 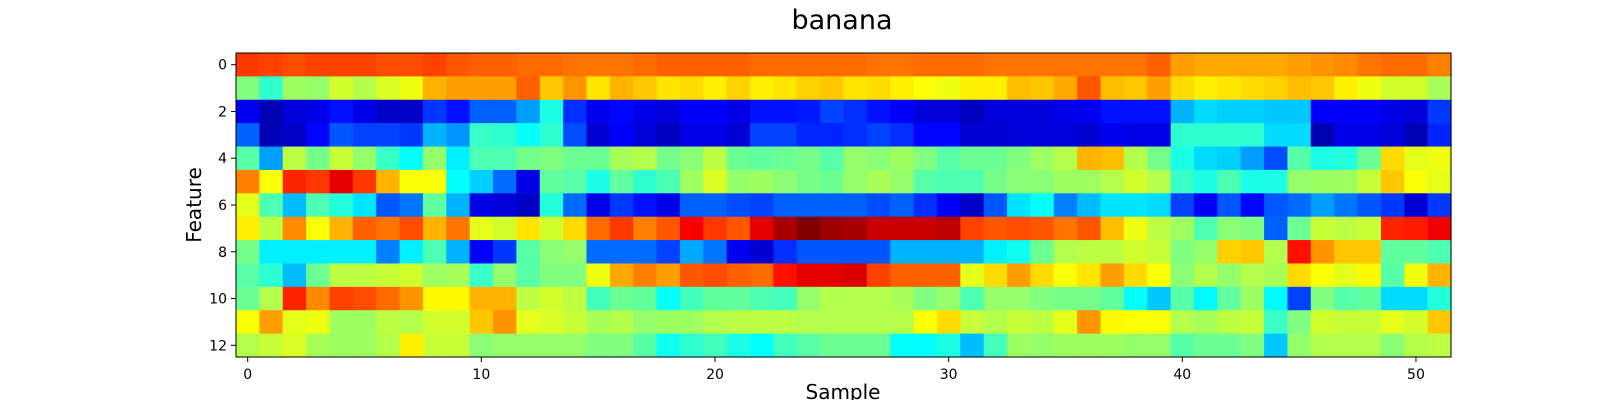 I want to click on y-tick-label: 12, so click(x=218, y=346).